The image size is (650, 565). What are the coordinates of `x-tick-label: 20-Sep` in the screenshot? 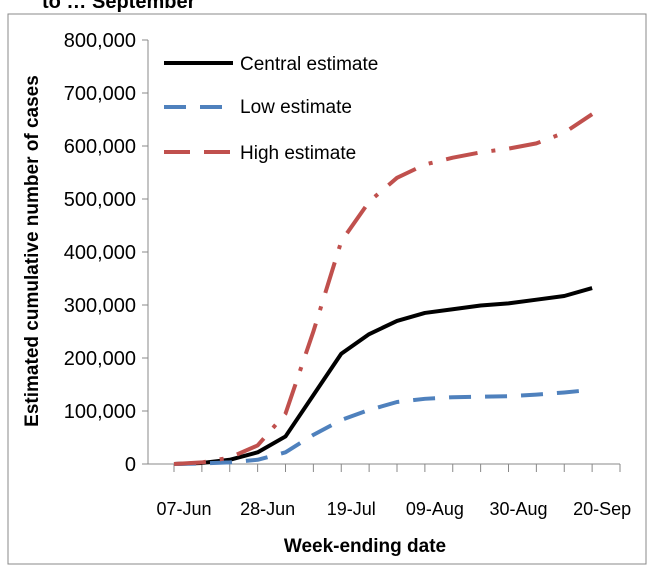 It's located at (602, 509).